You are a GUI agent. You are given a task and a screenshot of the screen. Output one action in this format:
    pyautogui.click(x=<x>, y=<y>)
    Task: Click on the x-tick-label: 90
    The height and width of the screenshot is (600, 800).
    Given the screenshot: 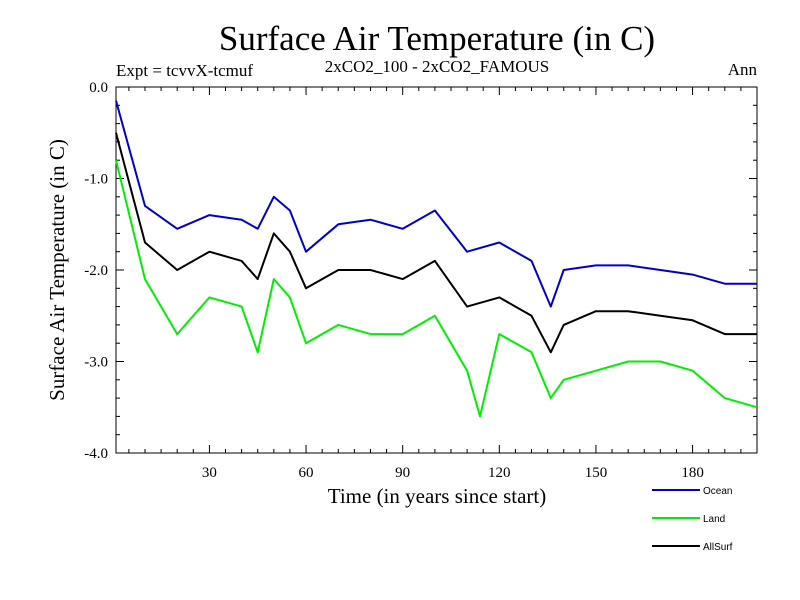 What is the action you would take?
    pyautogui.click(x=402, y=473)
    